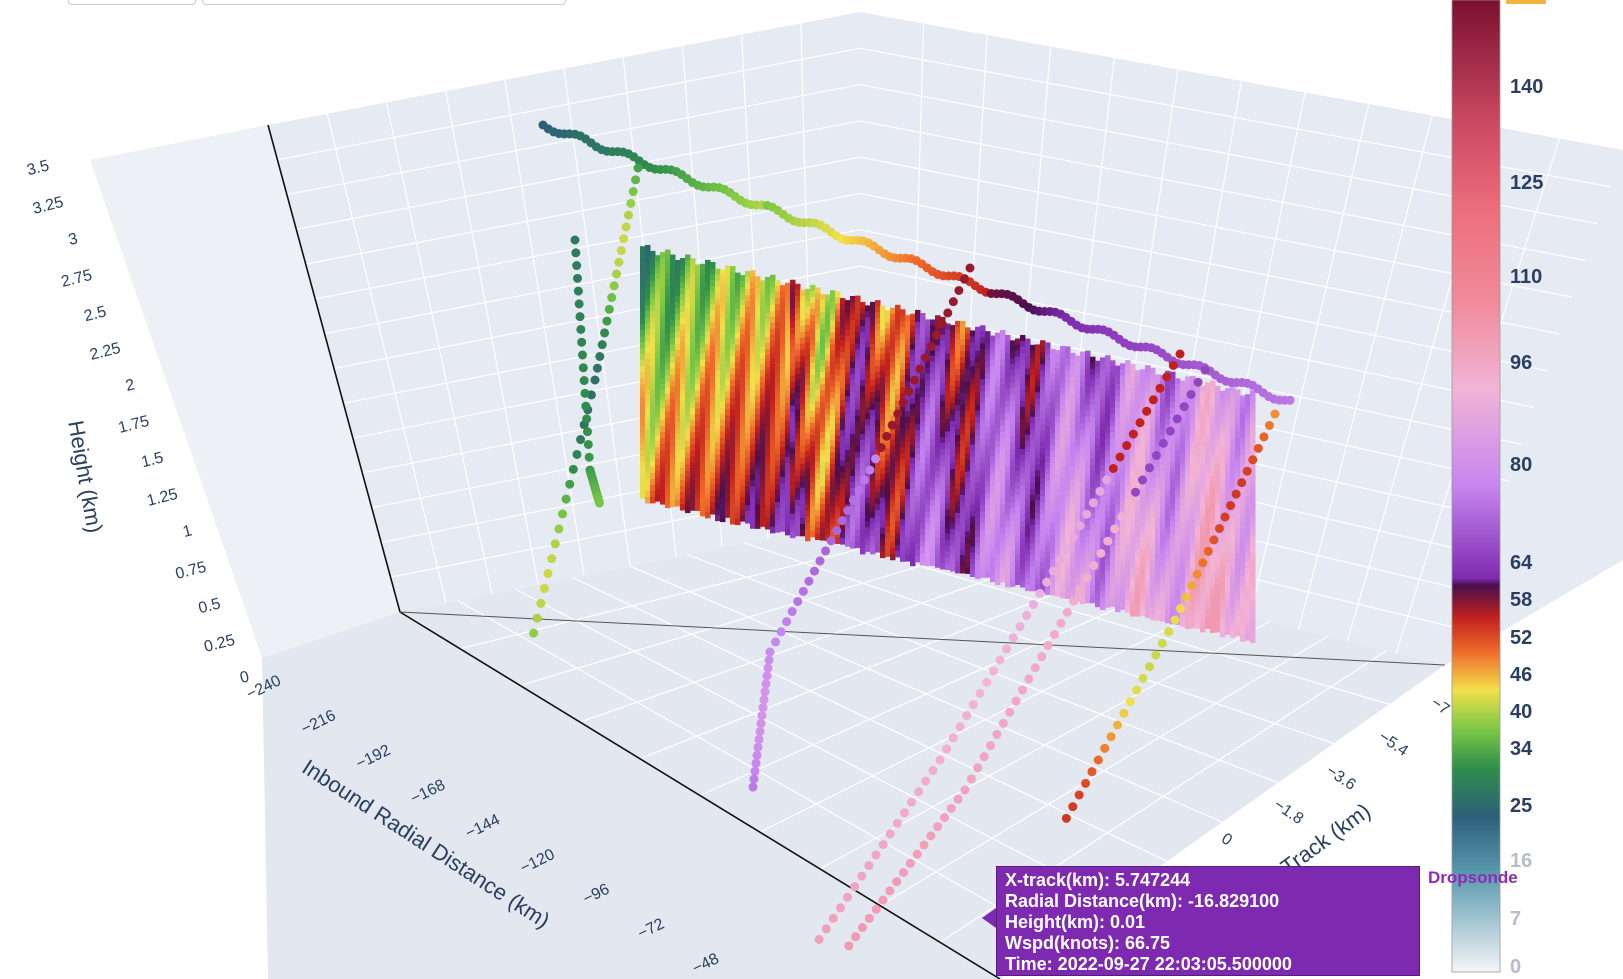 The height and width of the screenshot is (979, 1623). Describe the element at coordinates (1473, 877) in the screenshot. I see `tooltip-trace-name: Dropsonde` at that location.